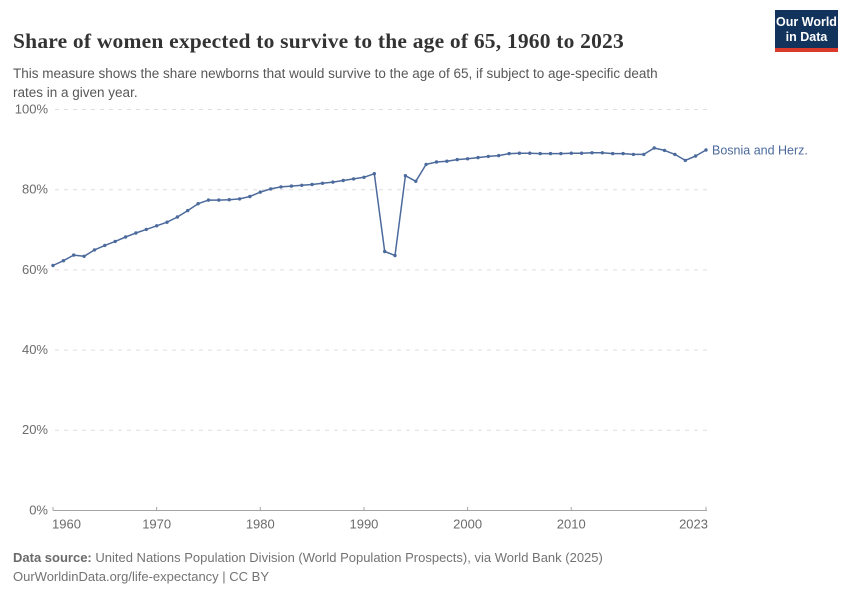  I want to click on chart-subtitle-line2: rates in a given year., so click(75, 92).